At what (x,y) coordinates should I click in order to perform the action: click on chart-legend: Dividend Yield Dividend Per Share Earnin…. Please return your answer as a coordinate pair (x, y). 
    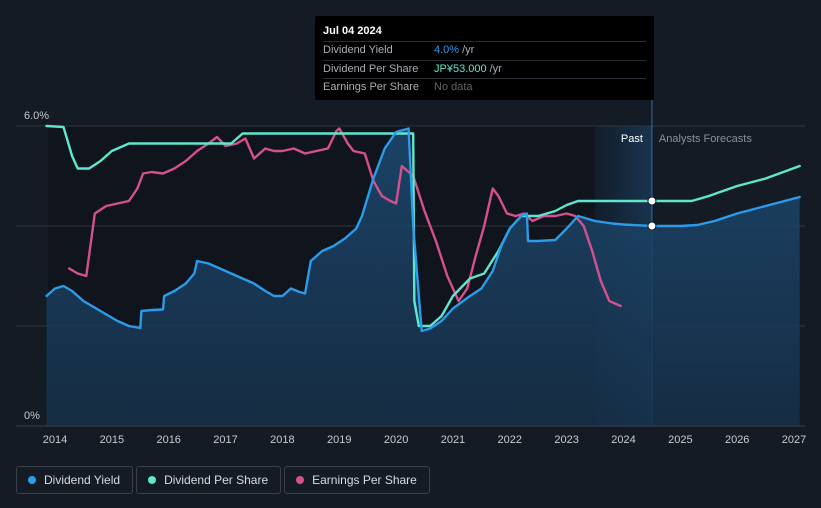
    Looking at the image, I should click on (224, 480).